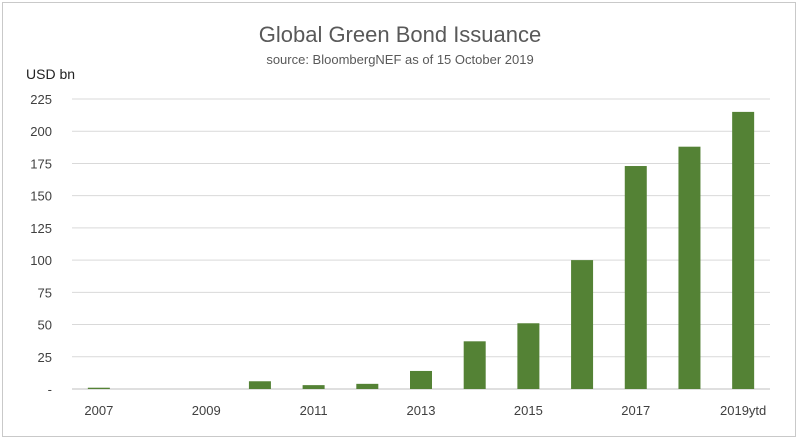  Describe the element at coordinates (635, 277) in the screenshot. I see `bar-2017` at that location.